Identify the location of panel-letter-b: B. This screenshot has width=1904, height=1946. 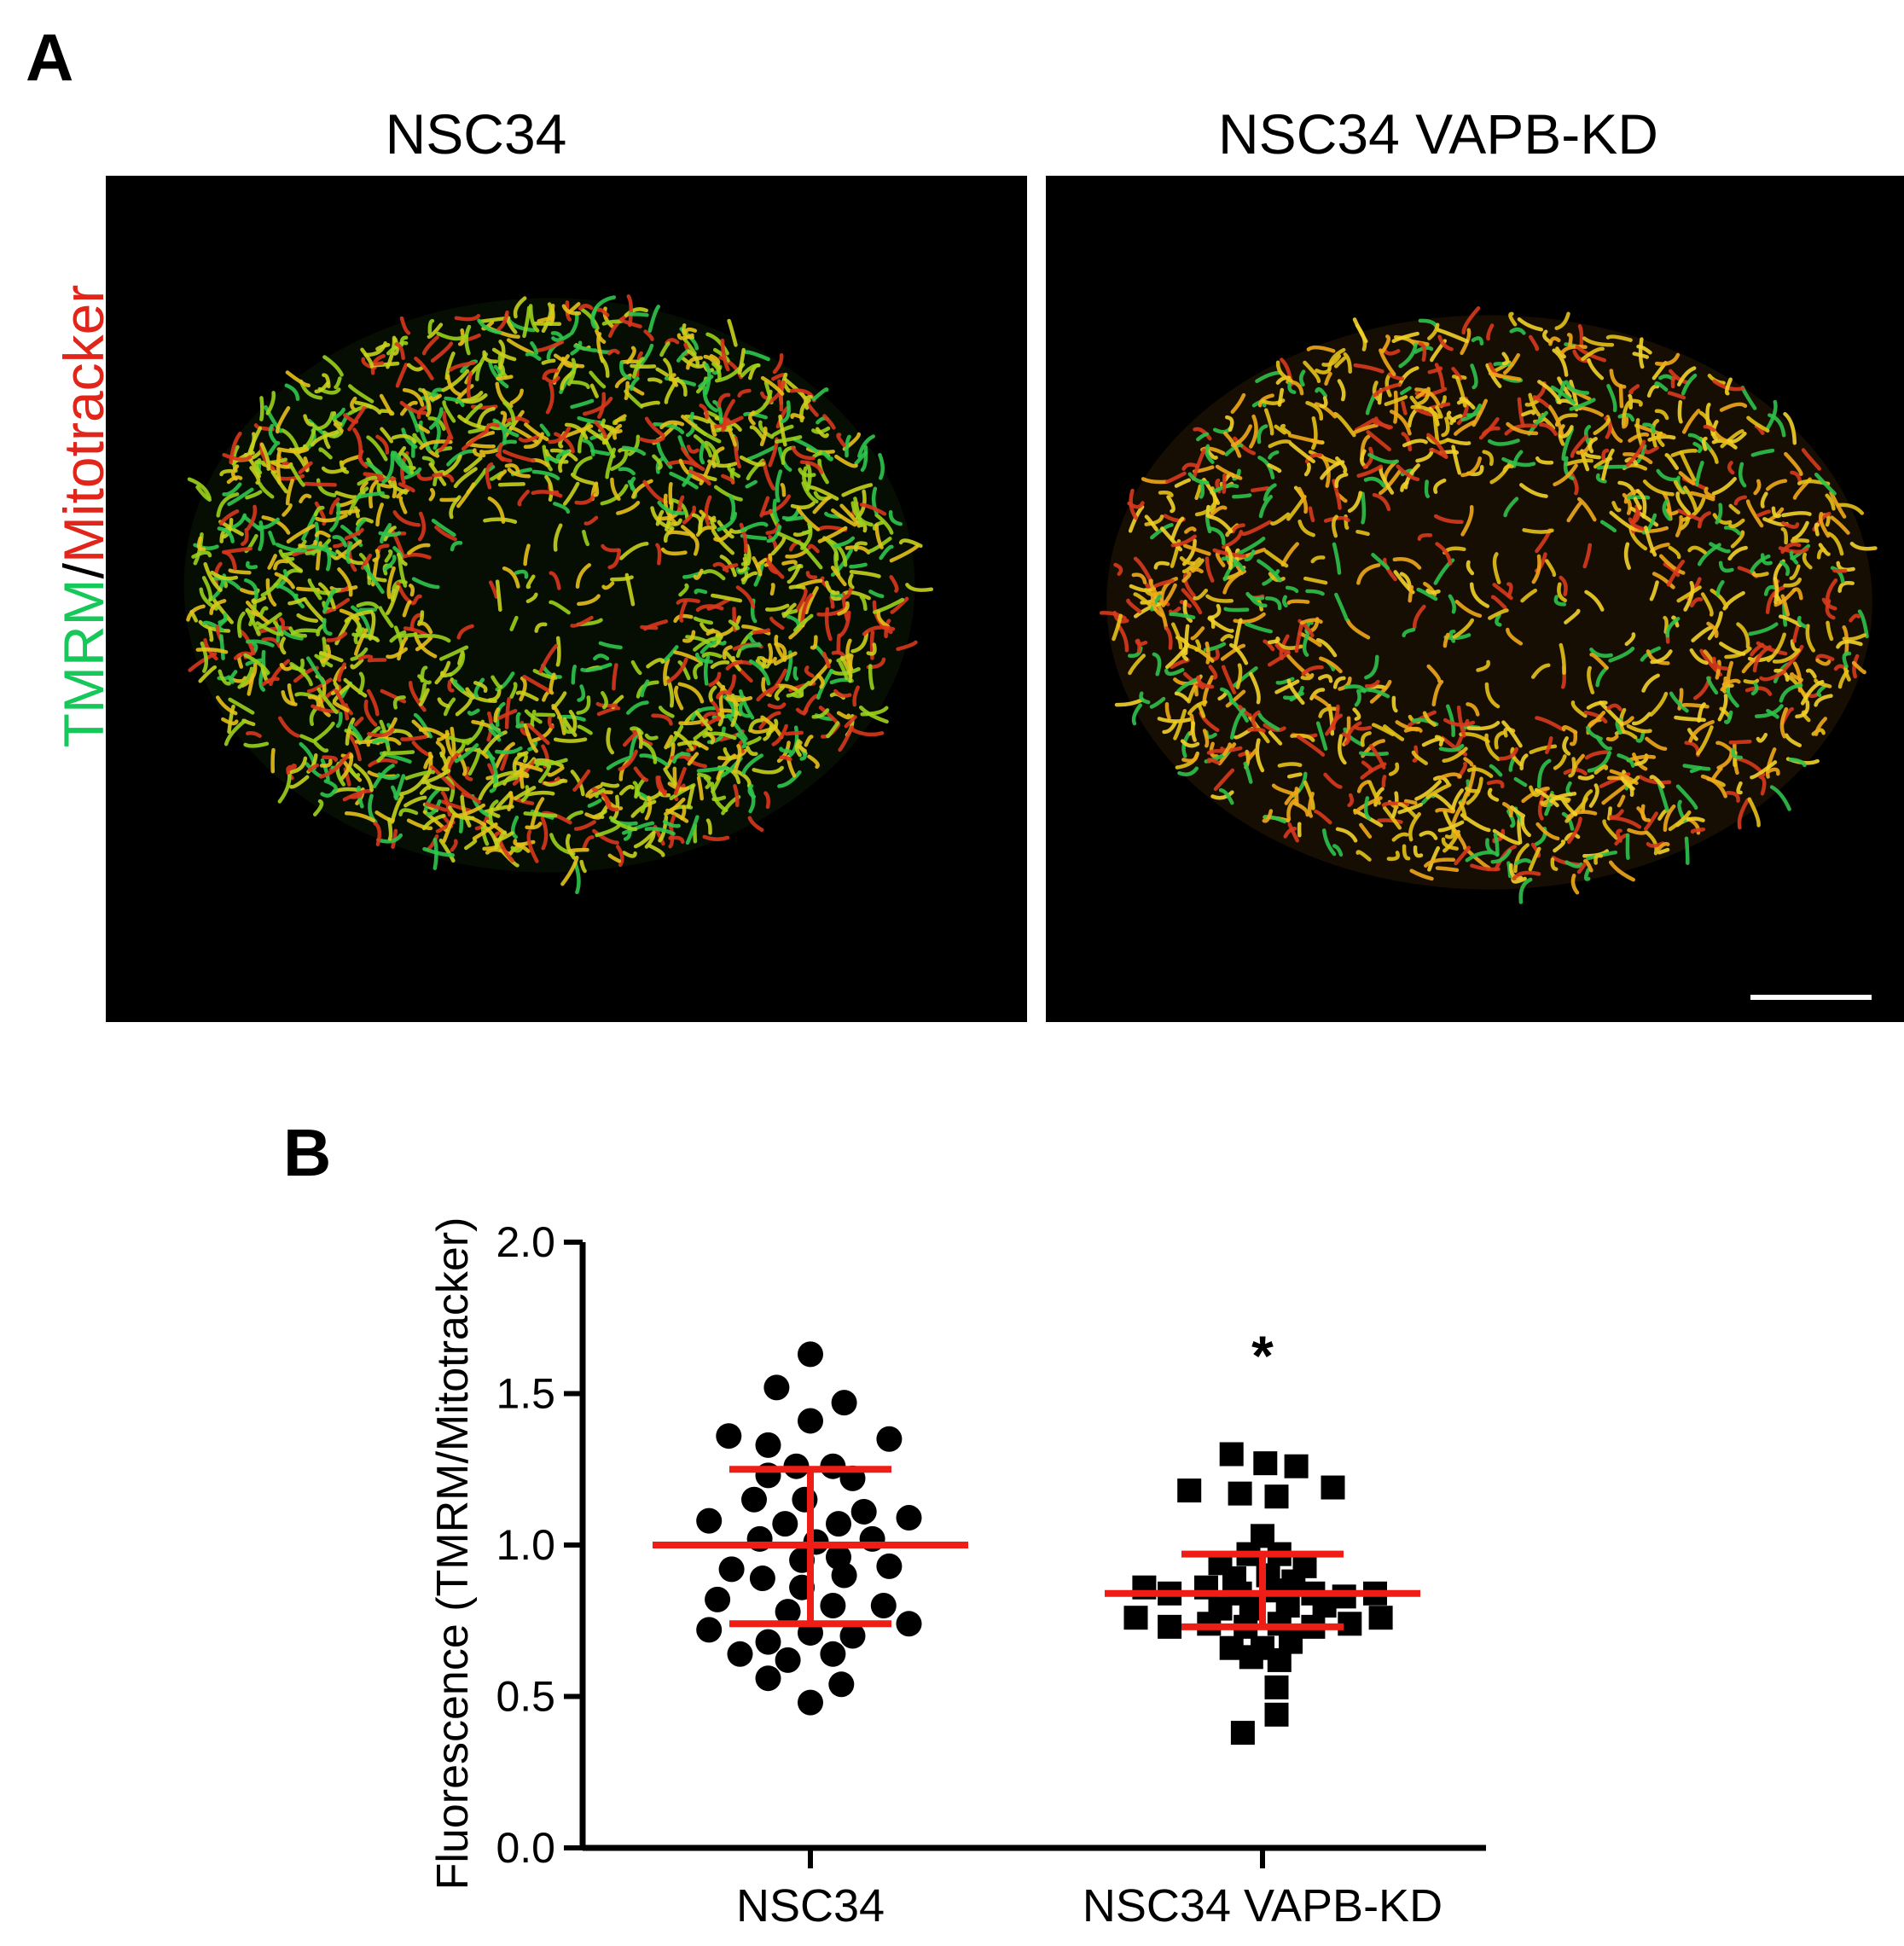
(307, 1152).